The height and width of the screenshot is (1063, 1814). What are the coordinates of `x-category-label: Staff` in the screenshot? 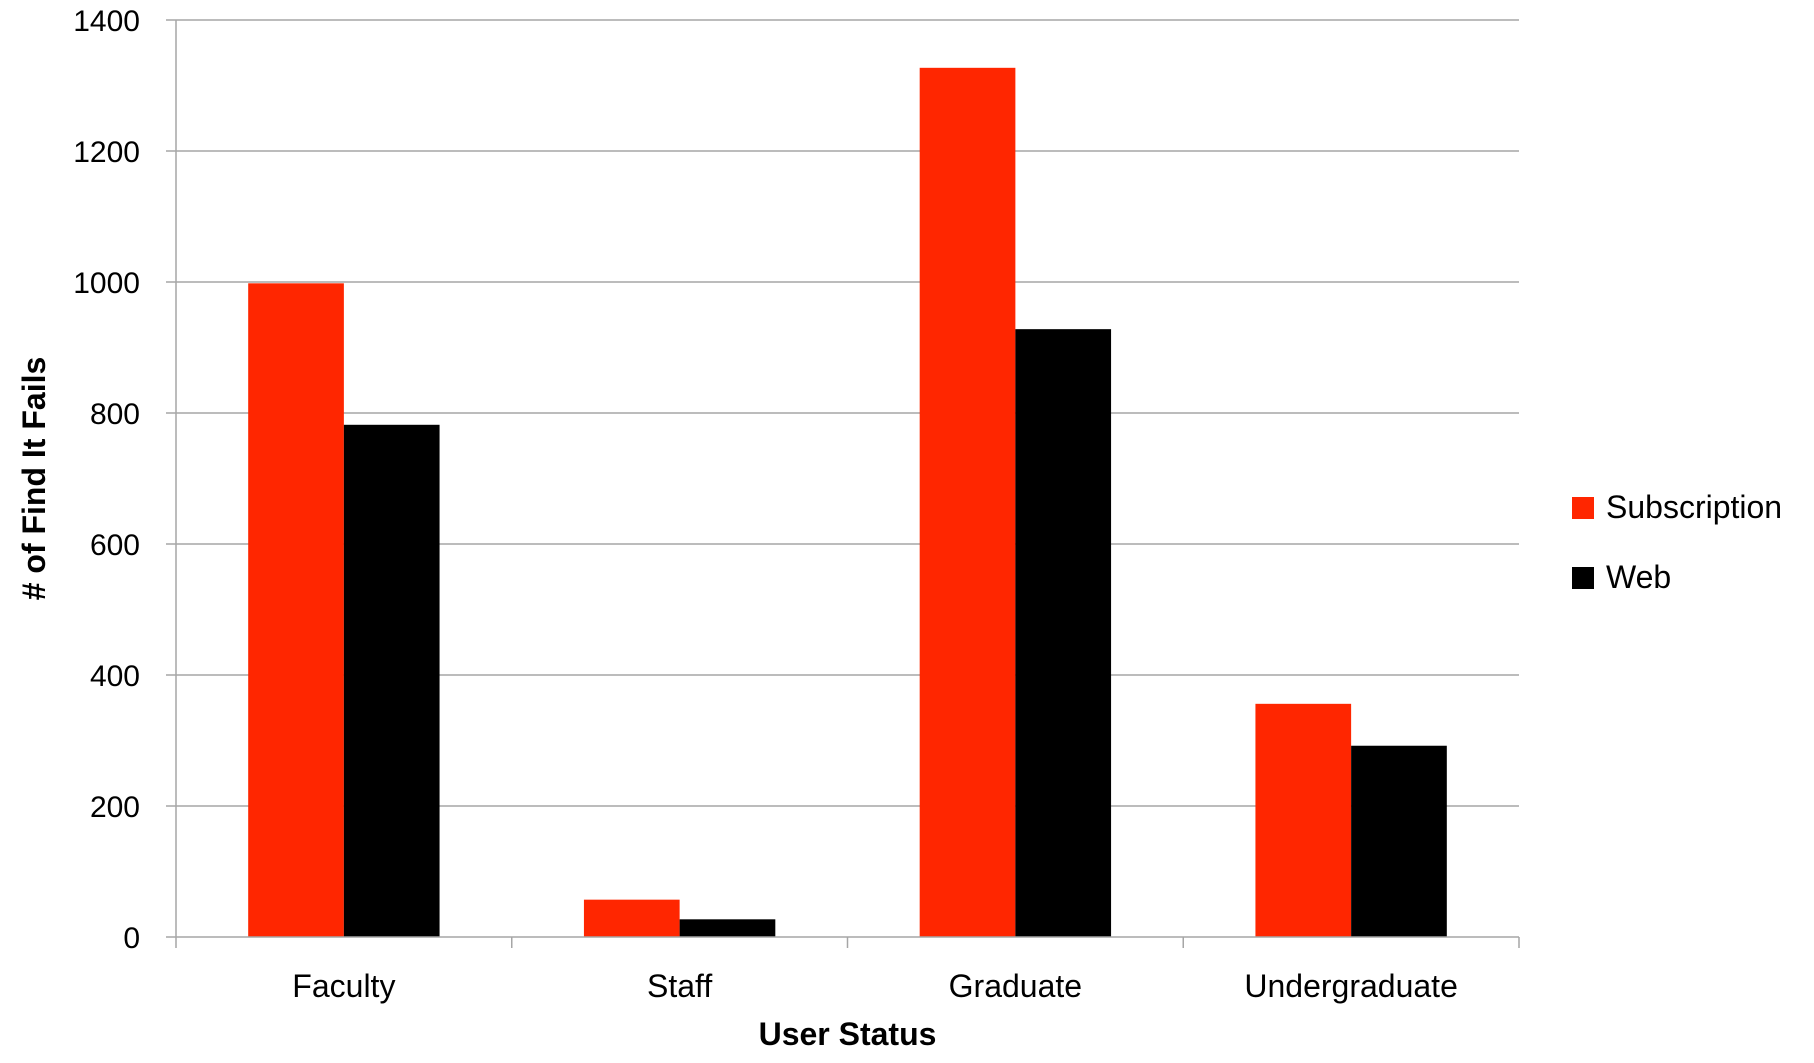 It's located at (679, 986).